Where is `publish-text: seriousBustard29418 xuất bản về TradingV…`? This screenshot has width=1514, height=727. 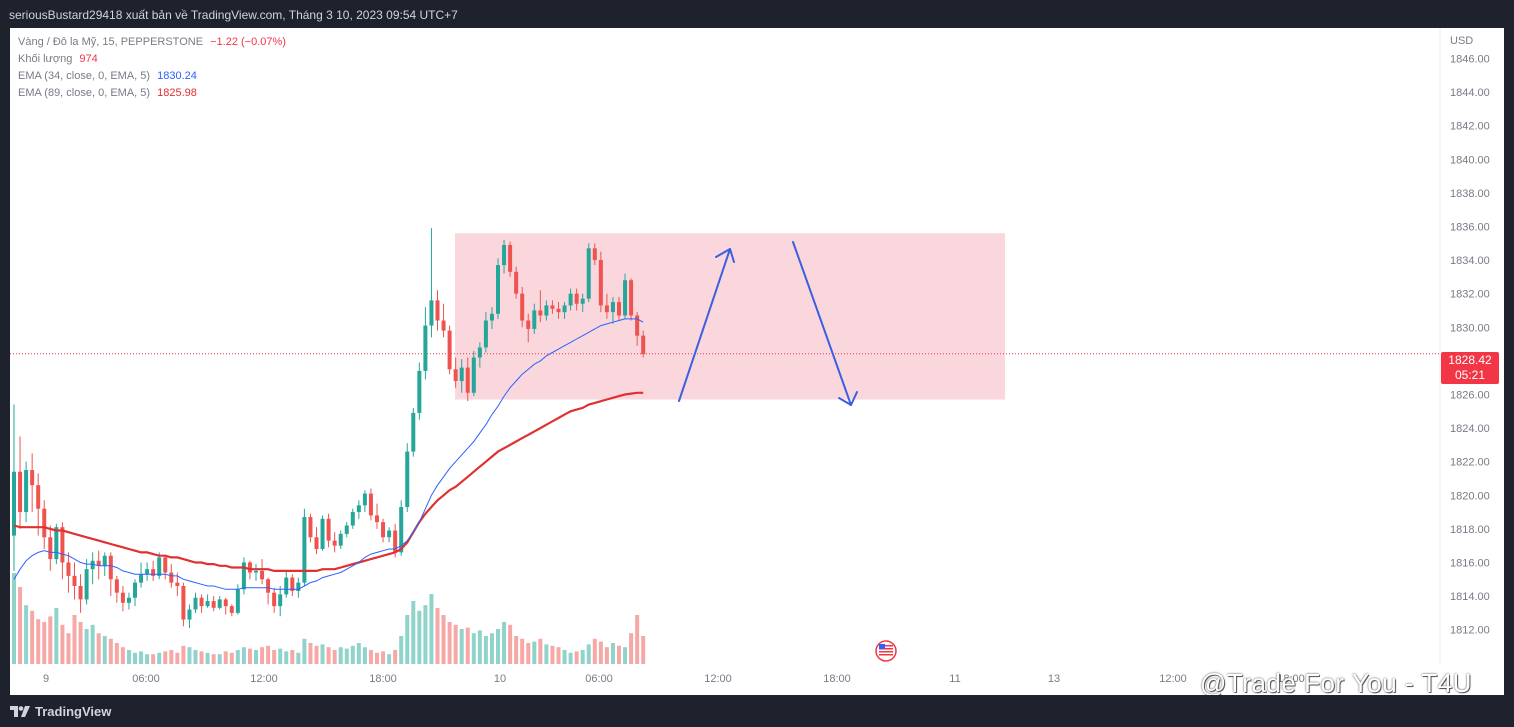 publish-text: seriousBustard29418 xuất bản về TradingV… is located at coordinates (233, 15).